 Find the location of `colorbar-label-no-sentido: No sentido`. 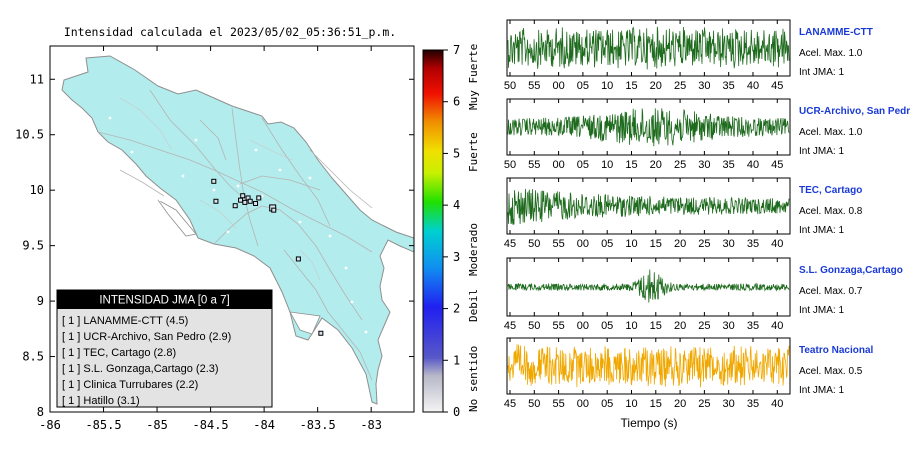

colorbar-label-no-sentido: No sentido is located at coordinates (473, 379).